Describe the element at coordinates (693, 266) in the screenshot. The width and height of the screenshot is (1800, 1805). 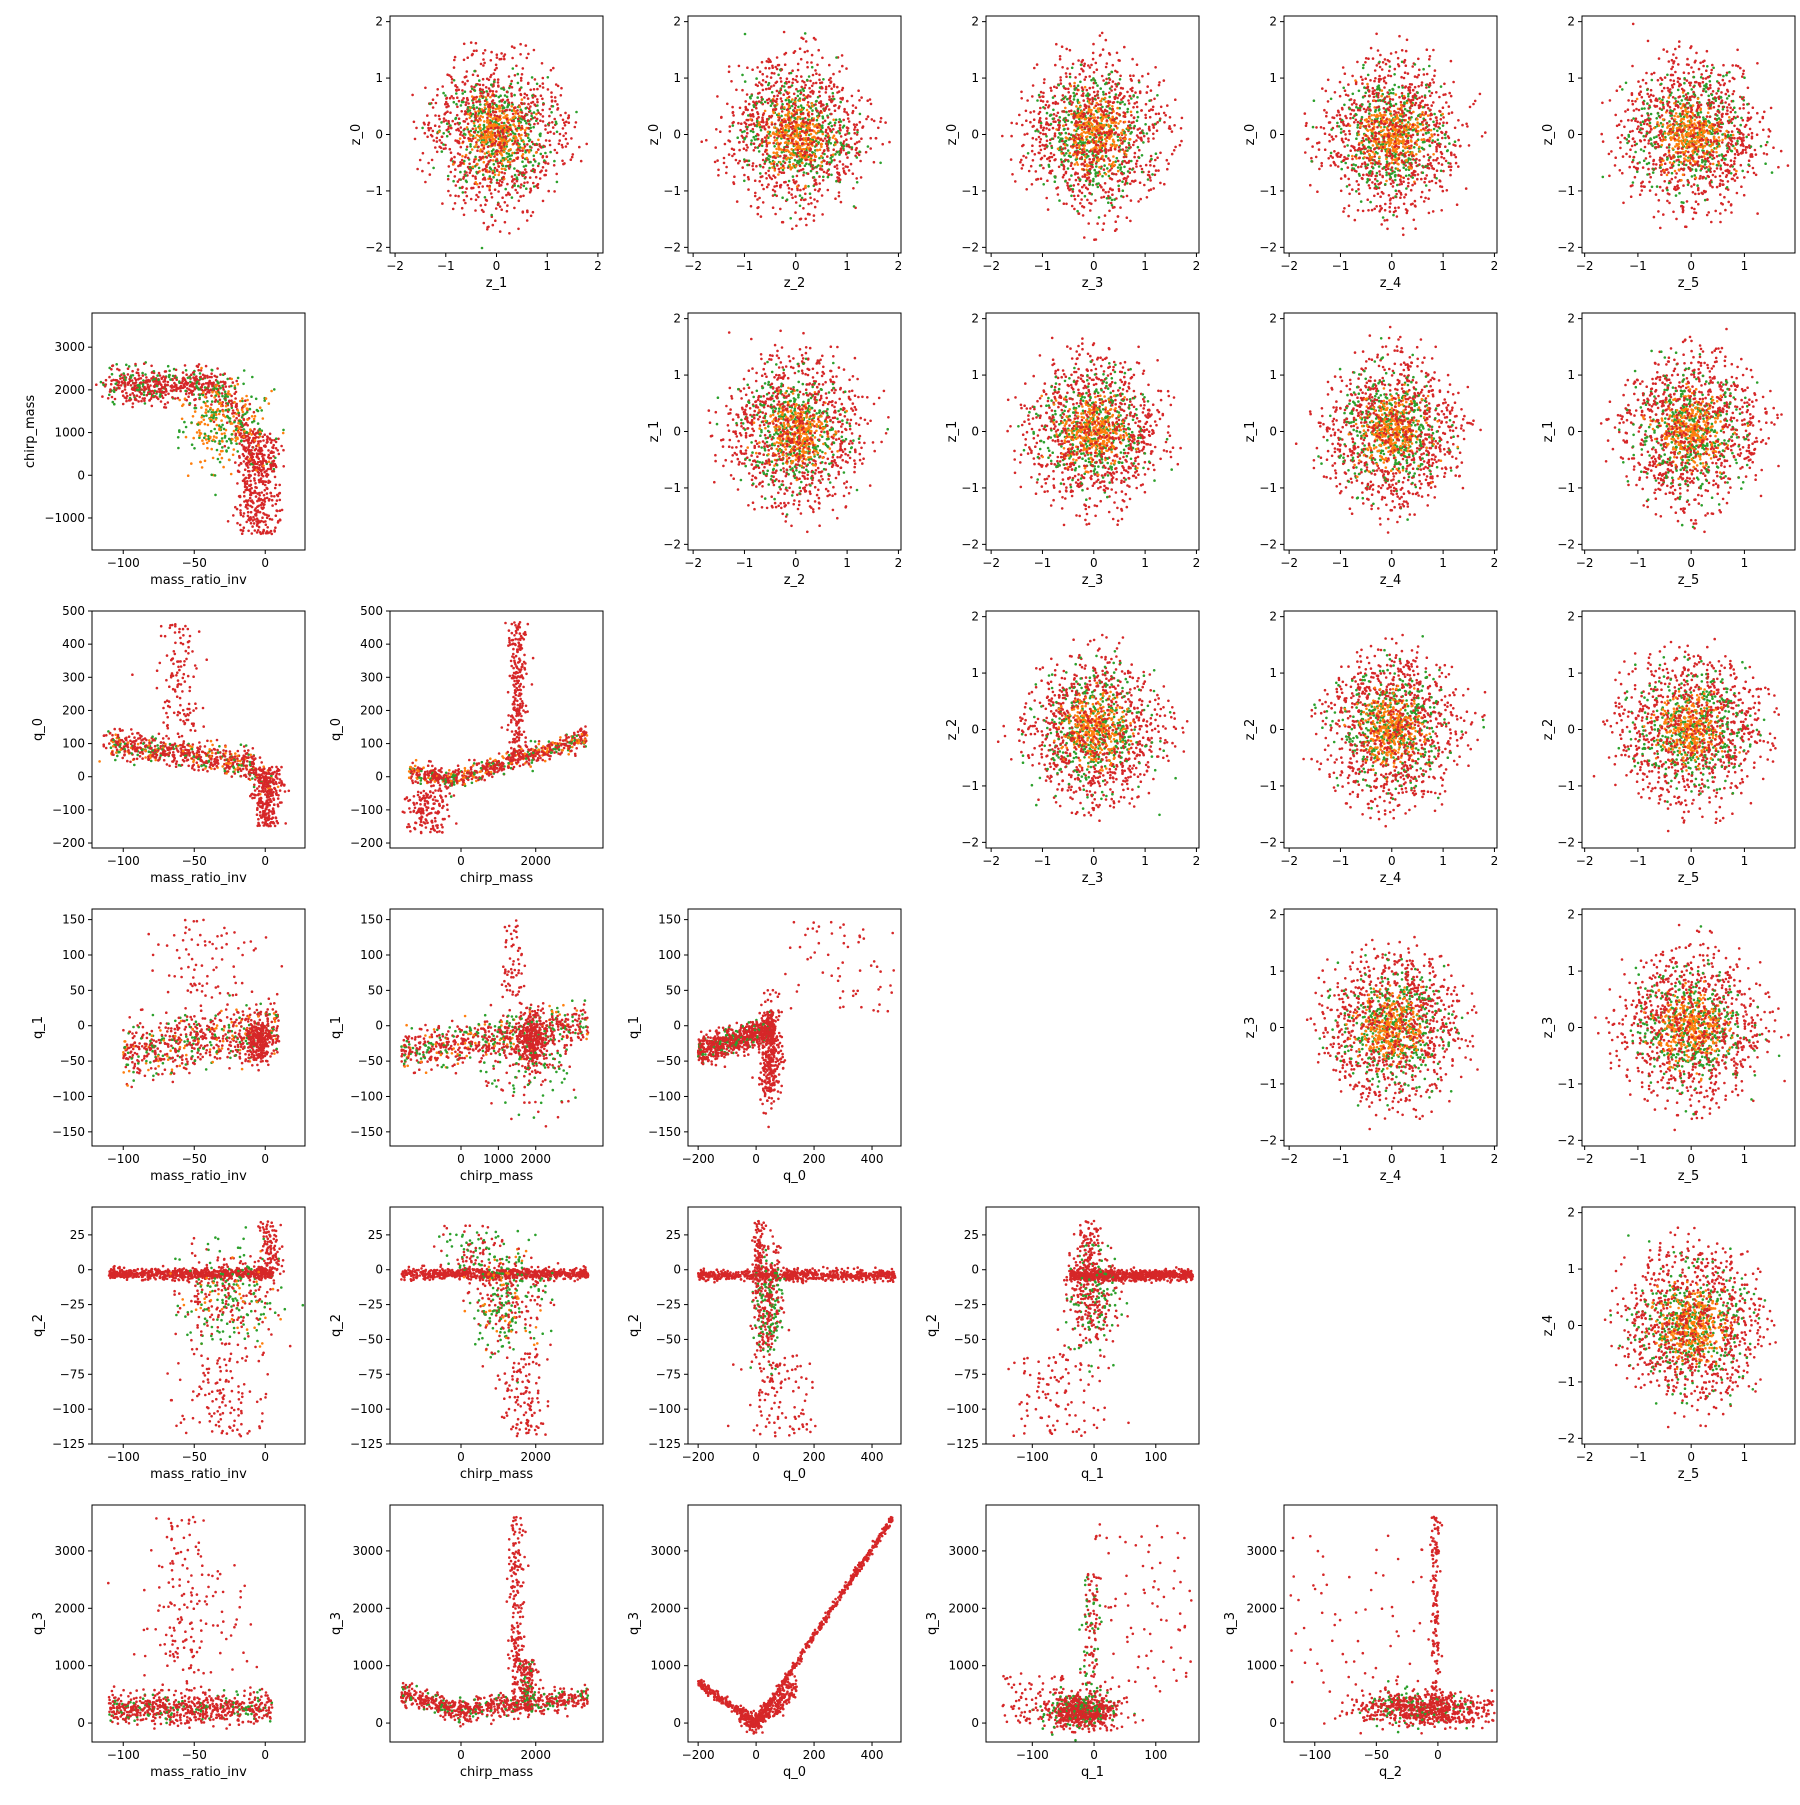
I see `x-tick-label: −2` at that location.